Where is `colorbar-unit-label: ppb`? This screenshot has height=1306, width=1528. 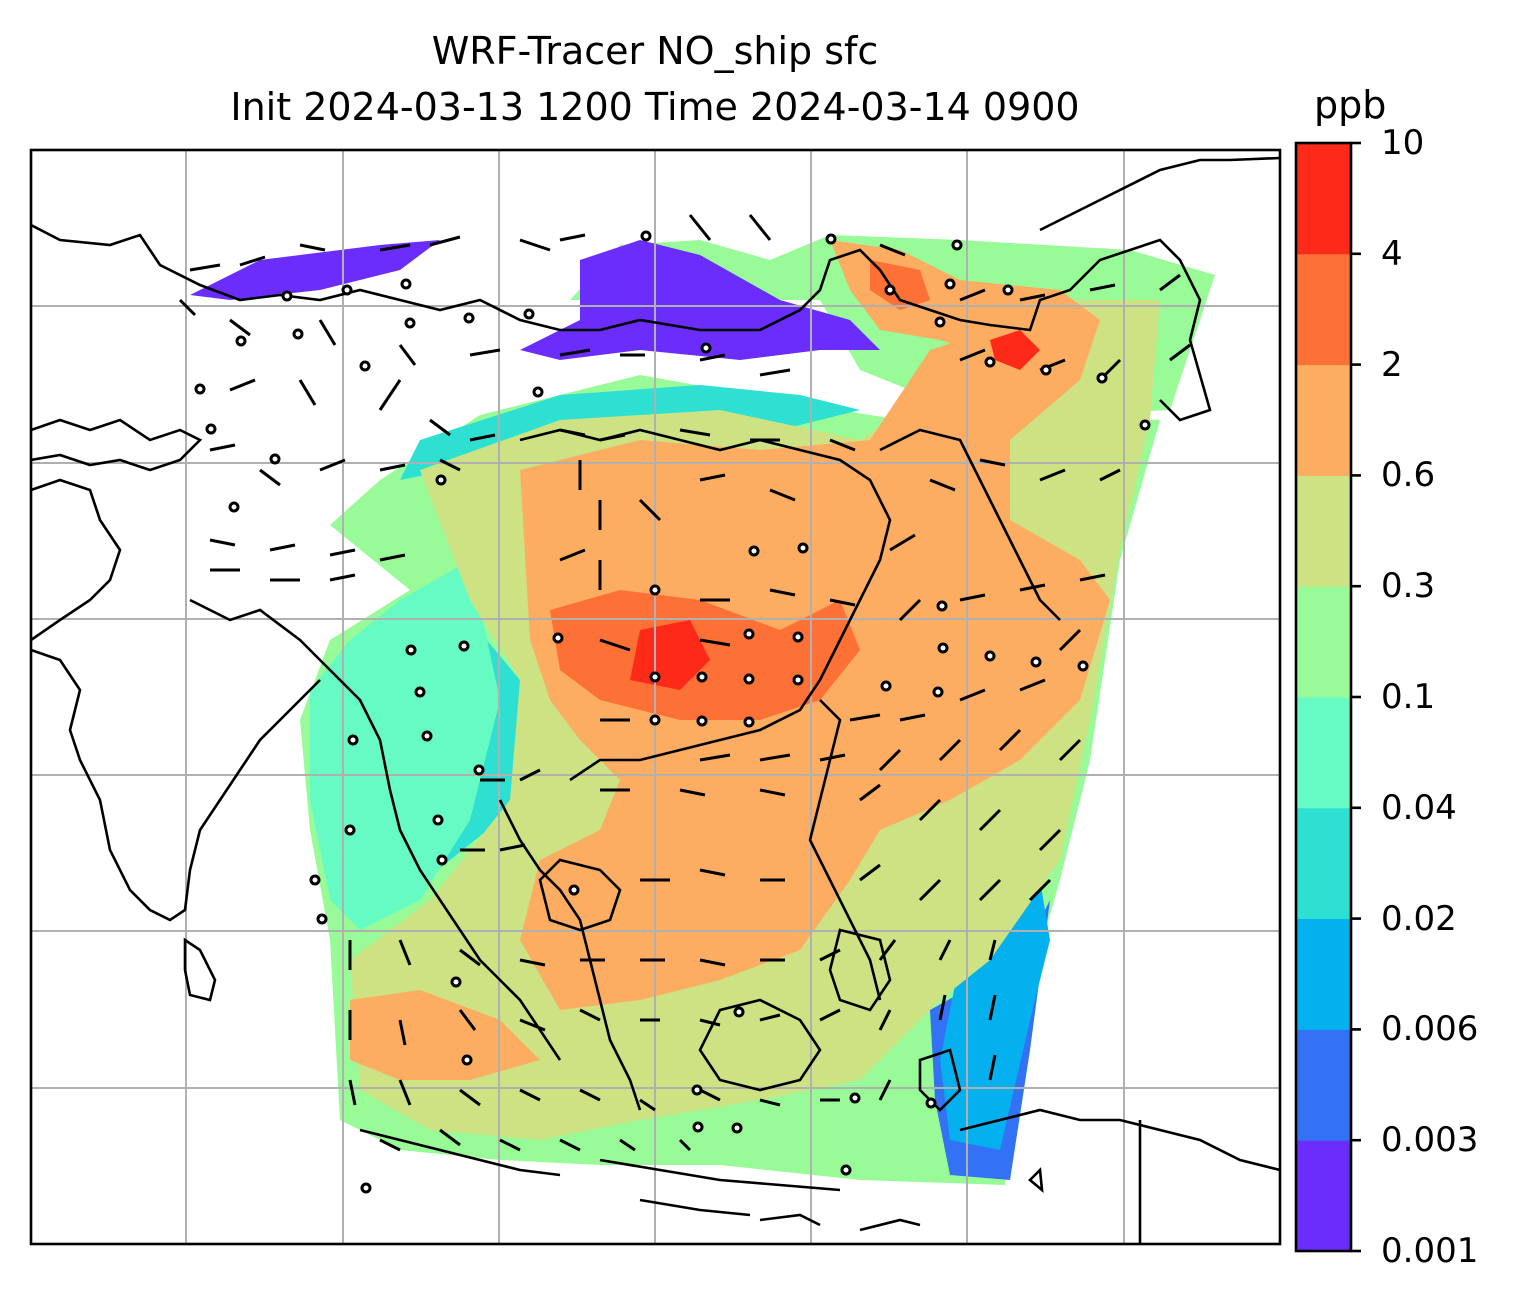 colorbar-unit-label: ppb is located at coordinates (1350, 105).